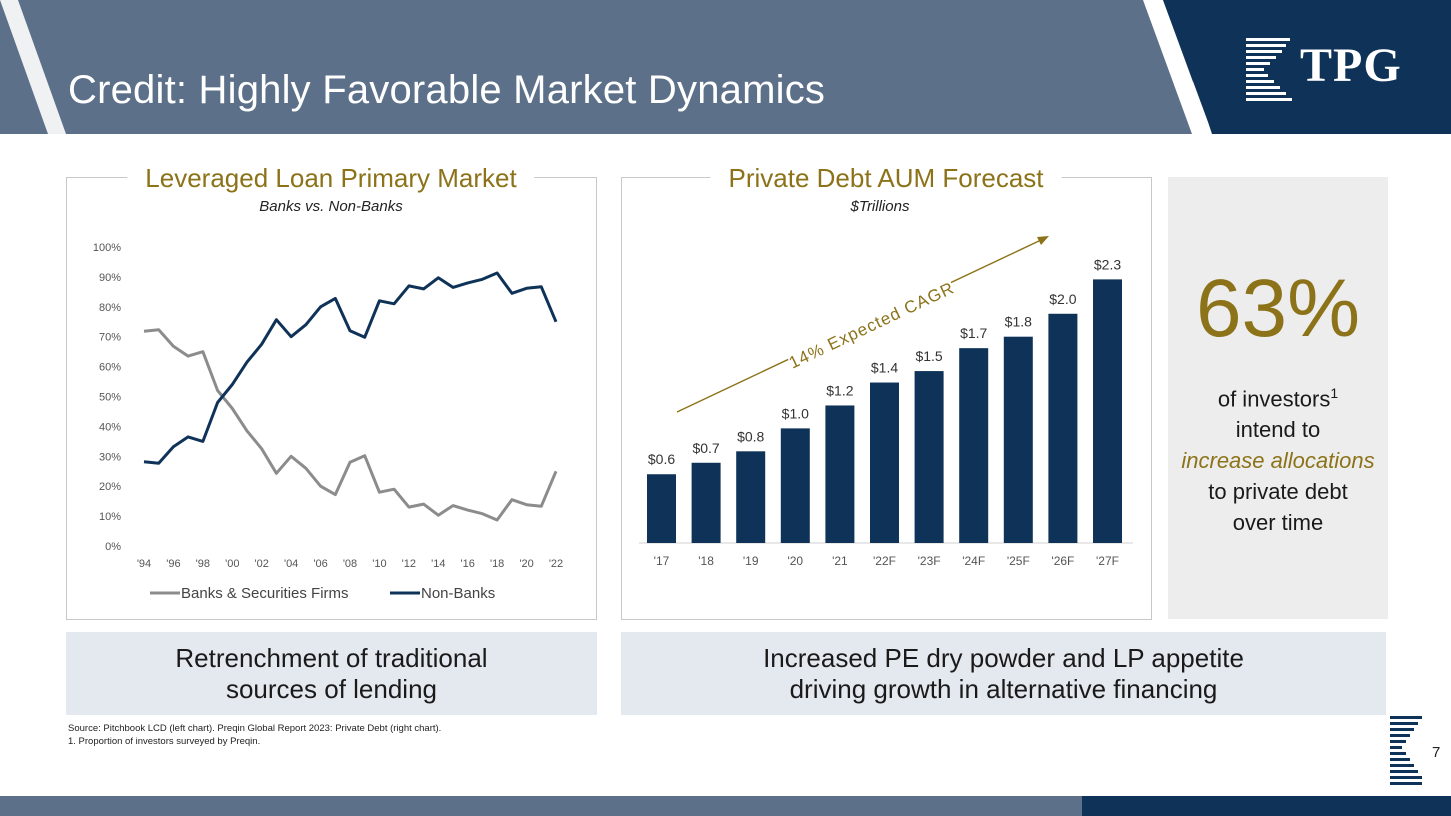 The width and height of the screenshot is (1451, 816). Describe the element at coordinates (1107, 561) in the screenshot. I see `x-tick-label: '27F` at that location.